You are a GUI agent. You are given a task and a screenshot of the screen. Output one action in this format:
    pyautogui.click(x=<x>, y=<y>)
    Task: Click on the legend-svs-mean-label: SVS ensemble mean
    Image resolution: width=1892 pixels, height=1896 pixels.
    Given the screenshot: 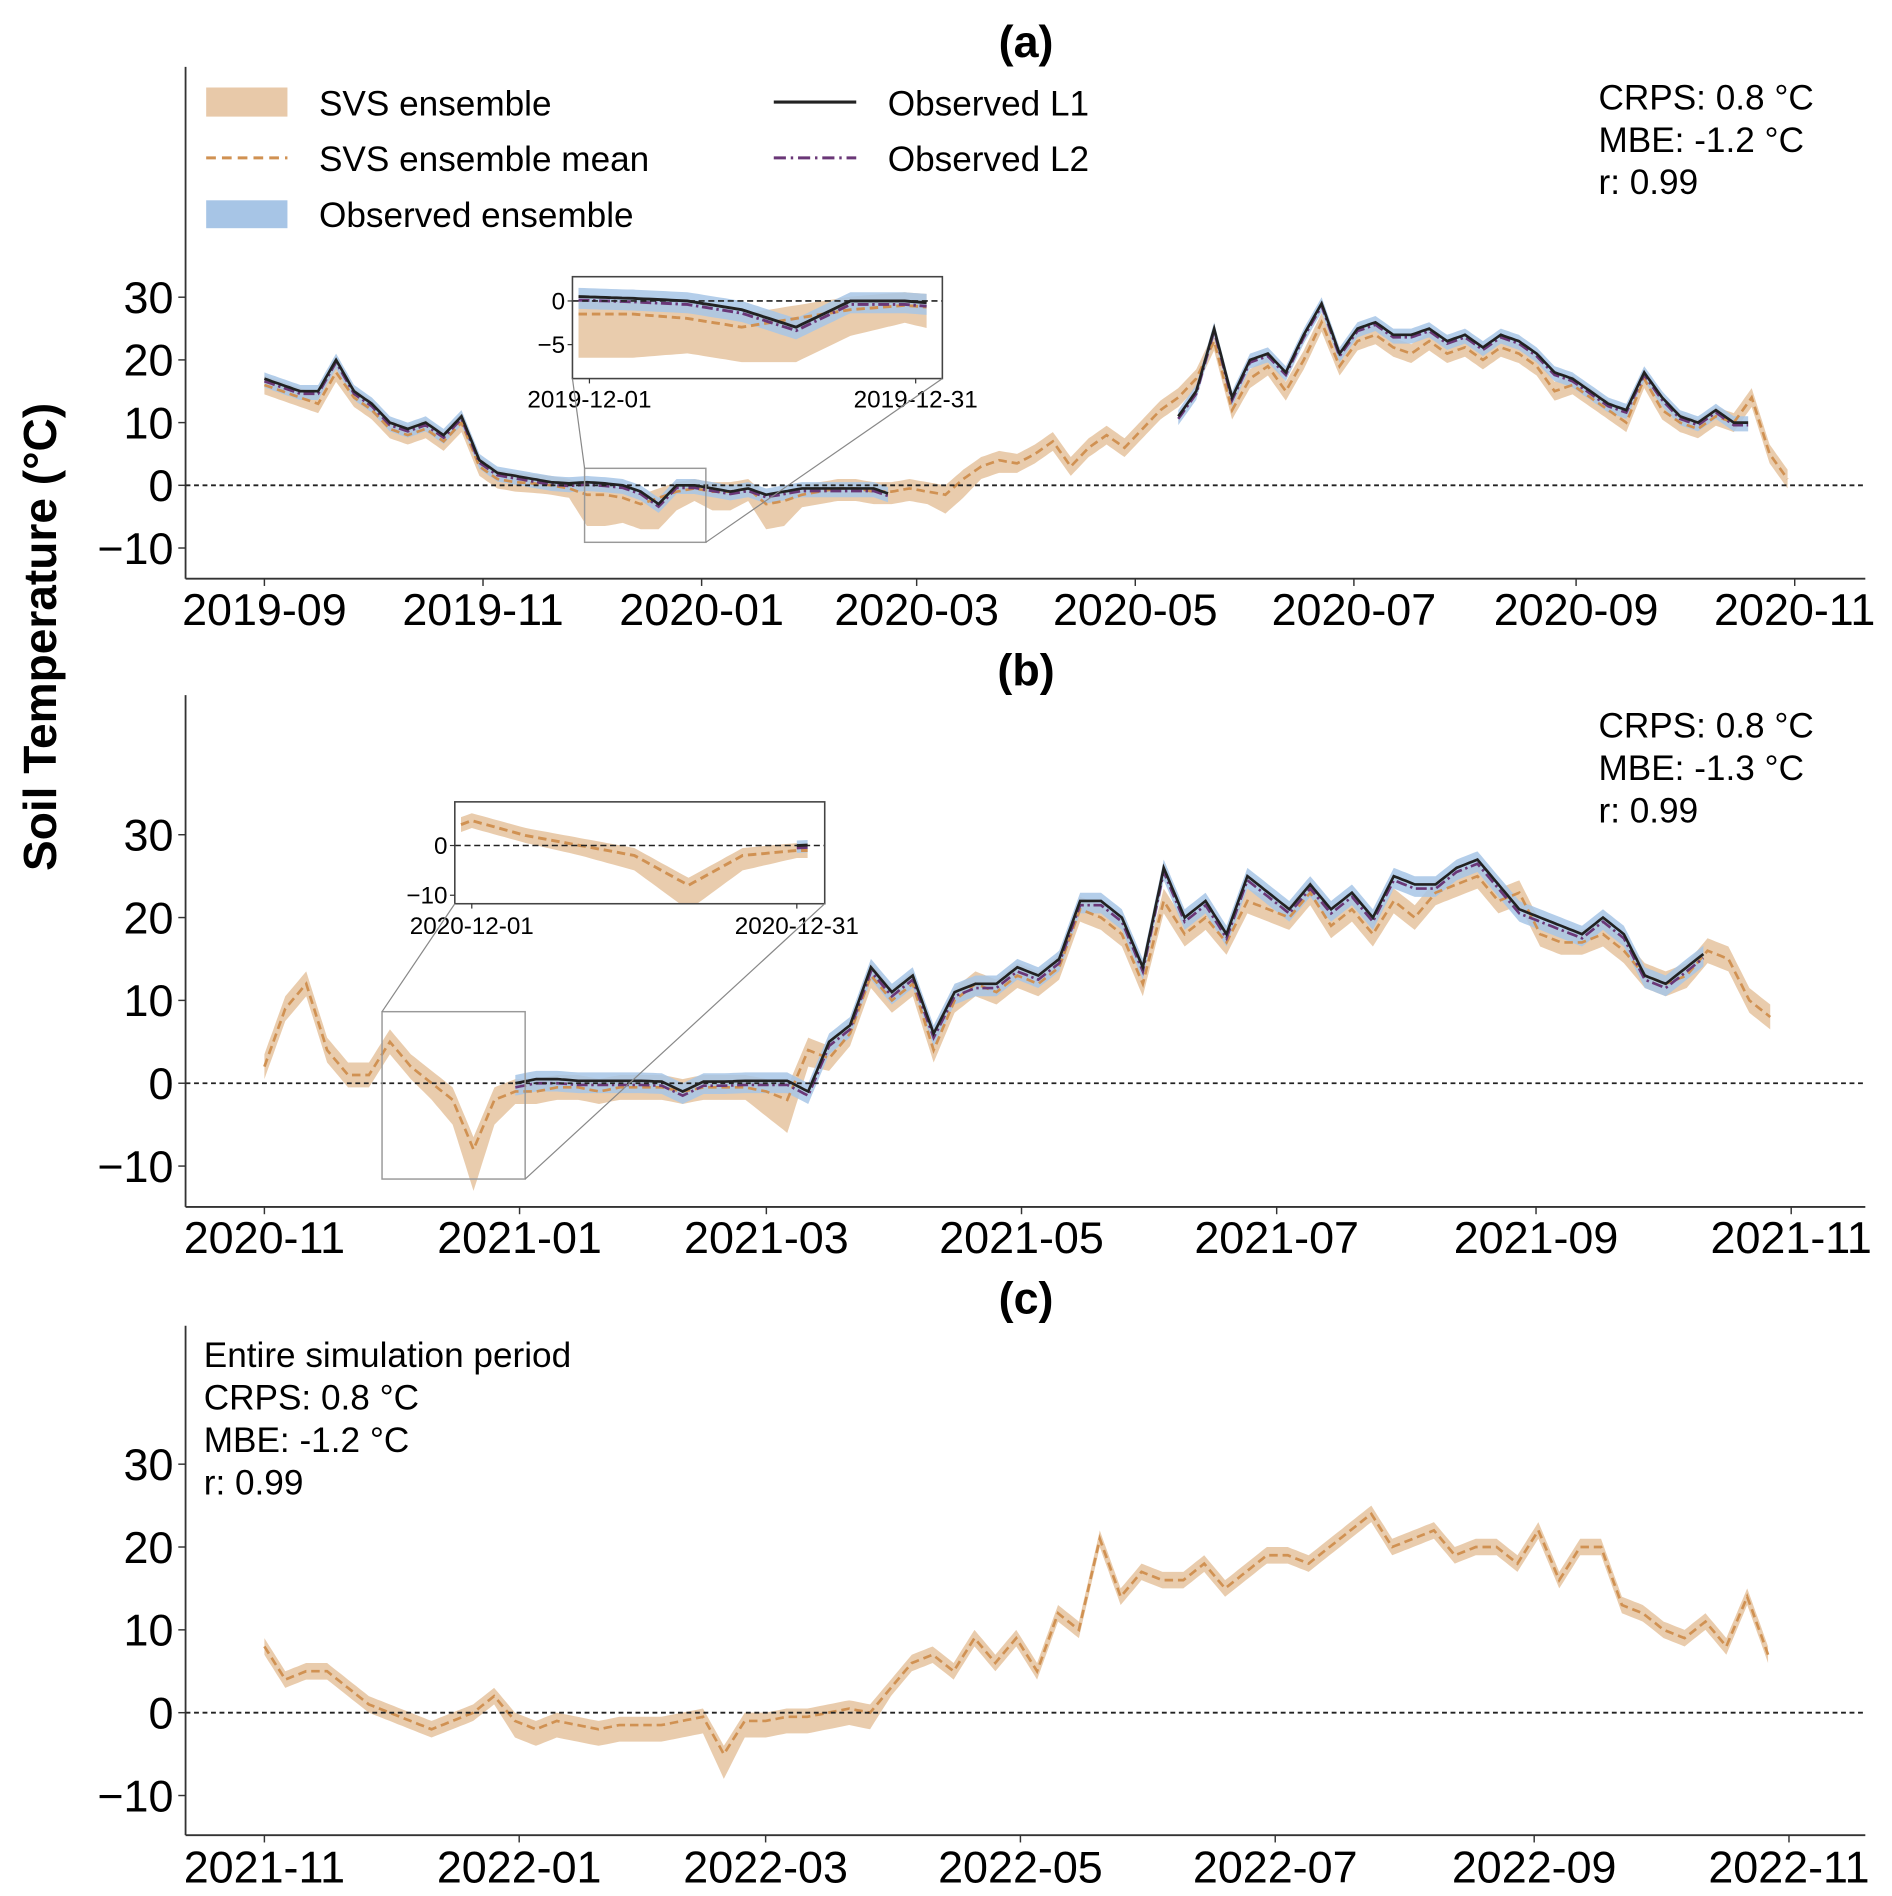 What is the action you would take?
    pyautogui.click(x=484, y=159)
    